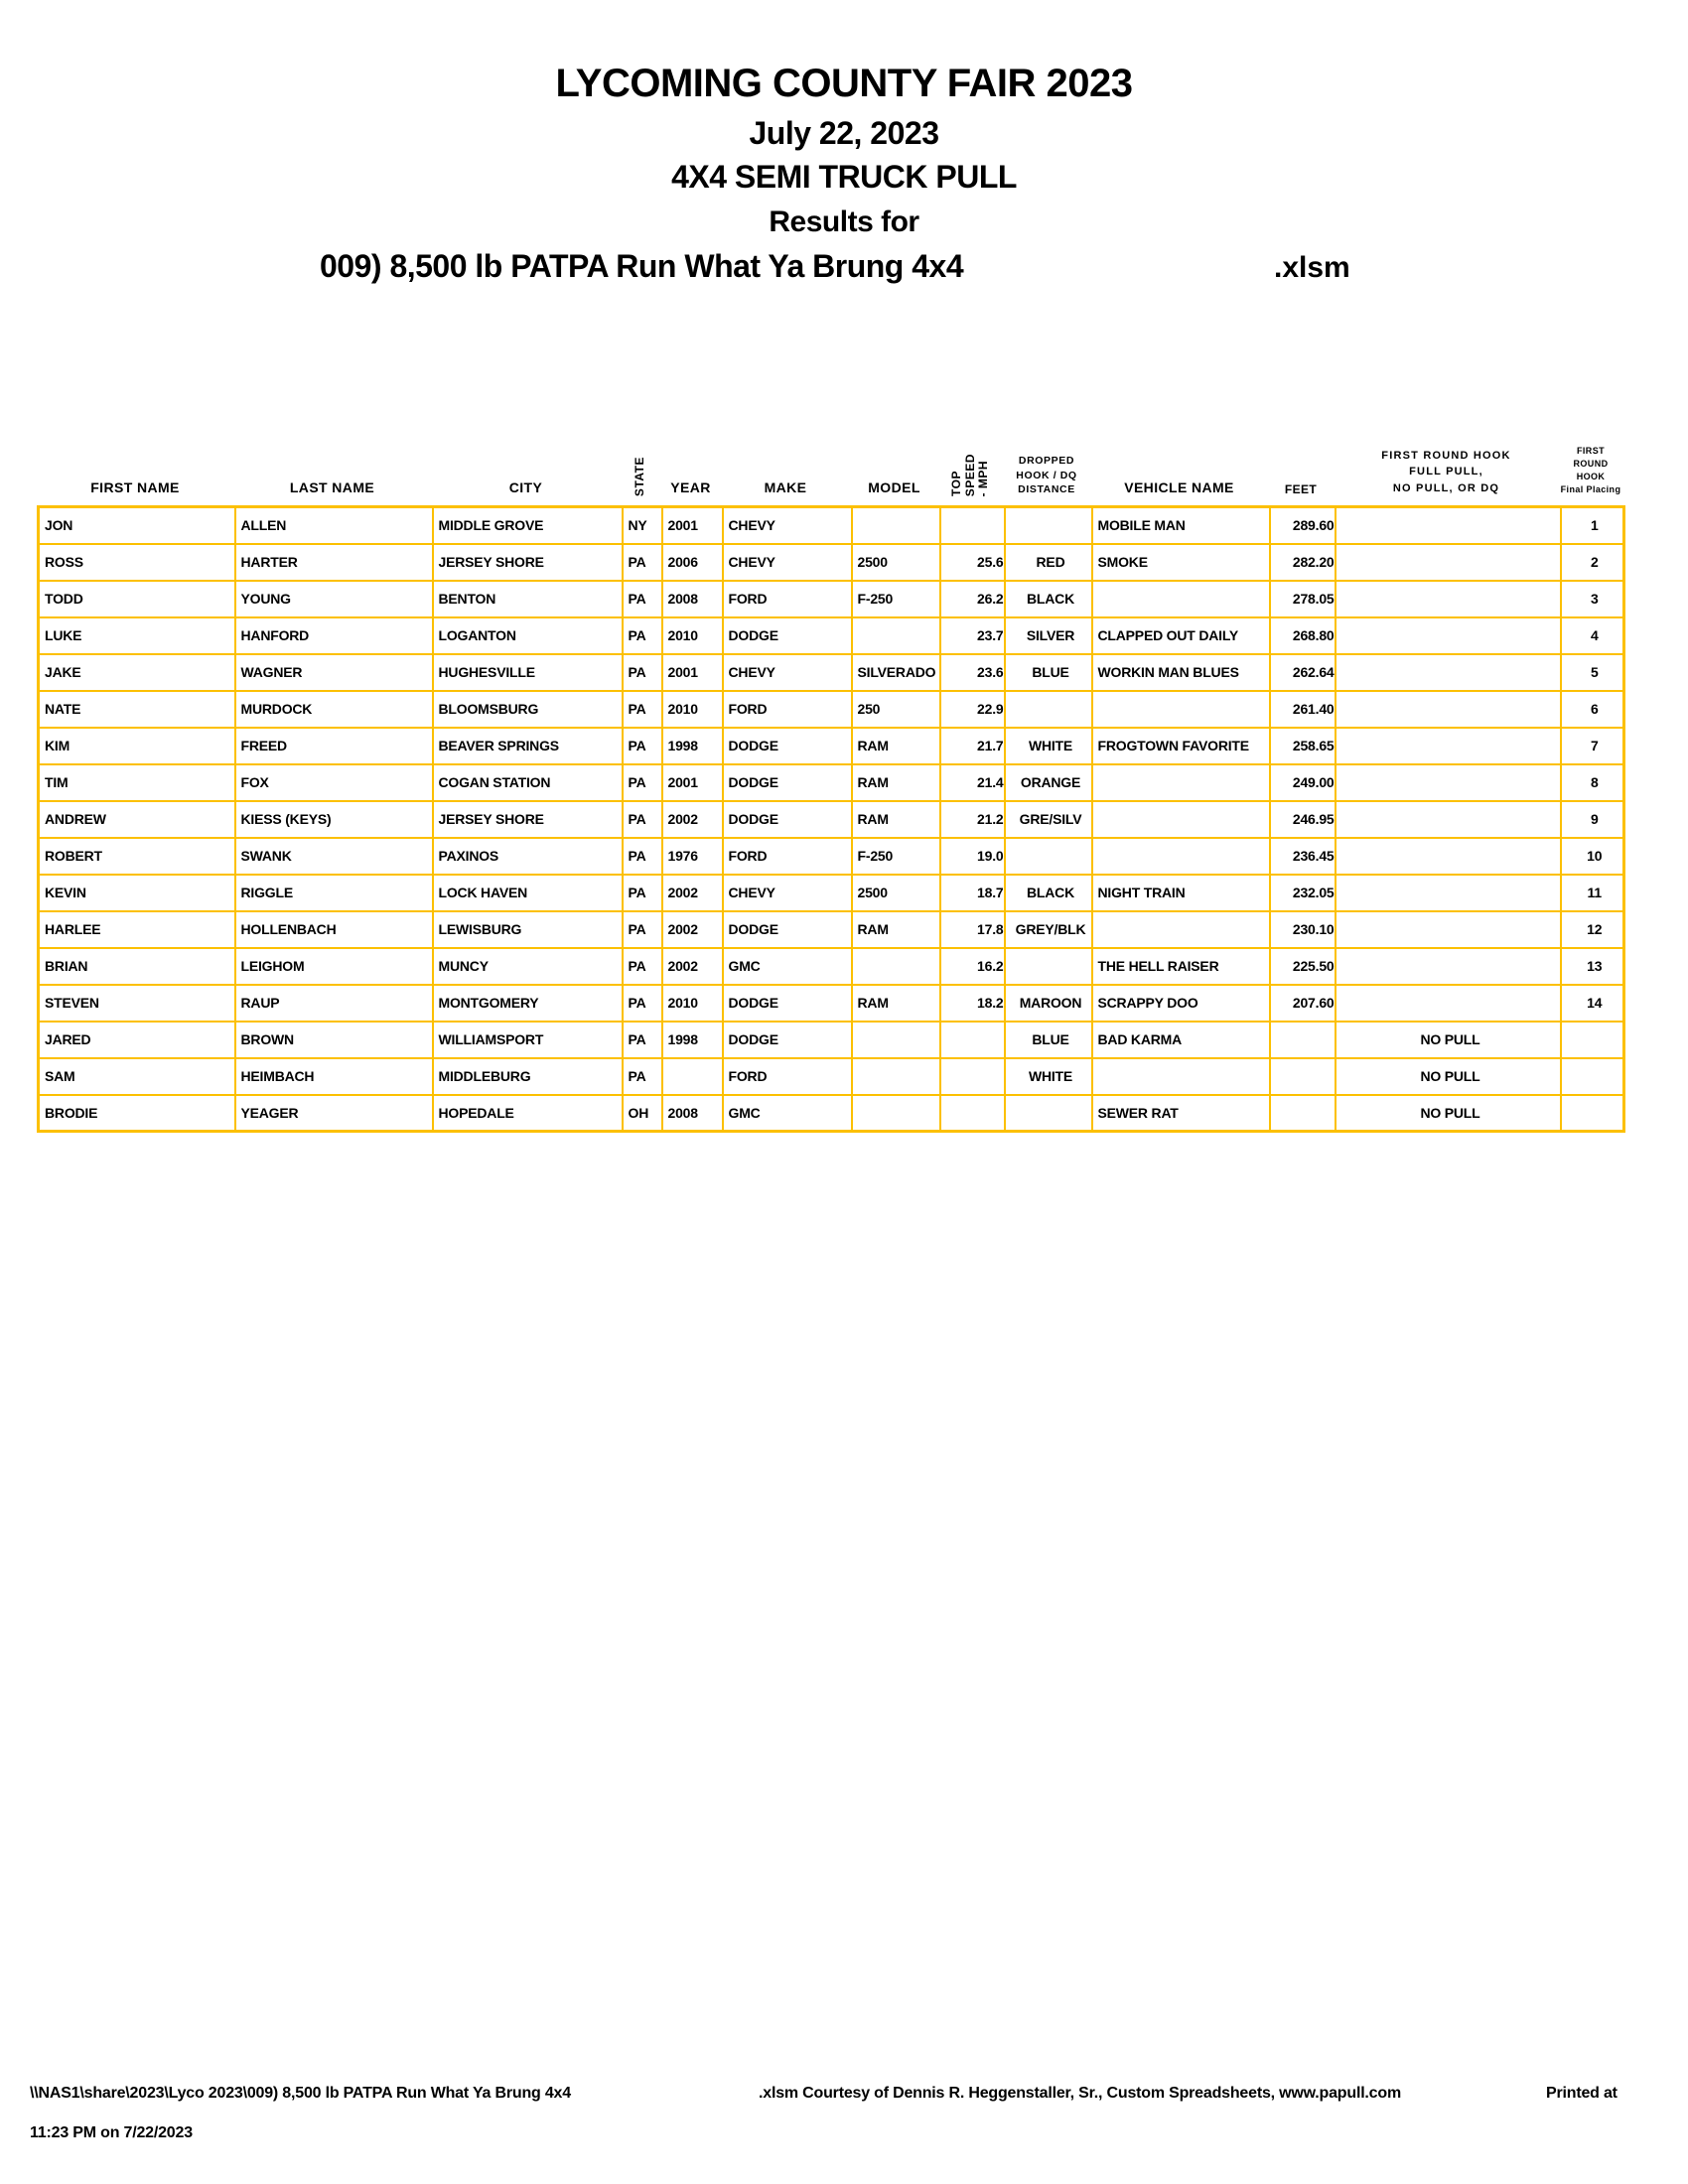 Image resolution: width=1688 pixels, height=2184 pixels. What do you see at coordinates (895, 709) in the screenshot?
I see `cell-model: 250` at bounding box center [895, 709].